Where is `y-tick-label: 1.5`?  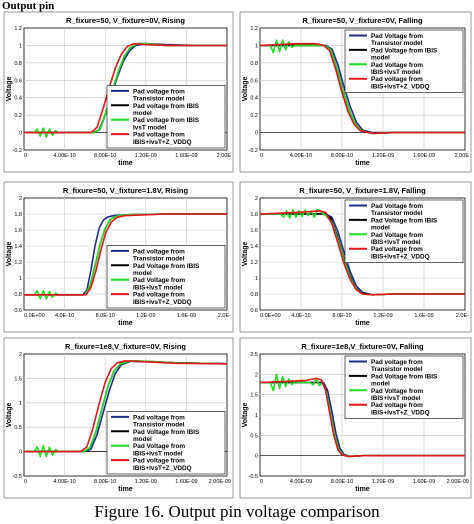
y-tick-label: 1.5 is located at coordinates (254, 396).